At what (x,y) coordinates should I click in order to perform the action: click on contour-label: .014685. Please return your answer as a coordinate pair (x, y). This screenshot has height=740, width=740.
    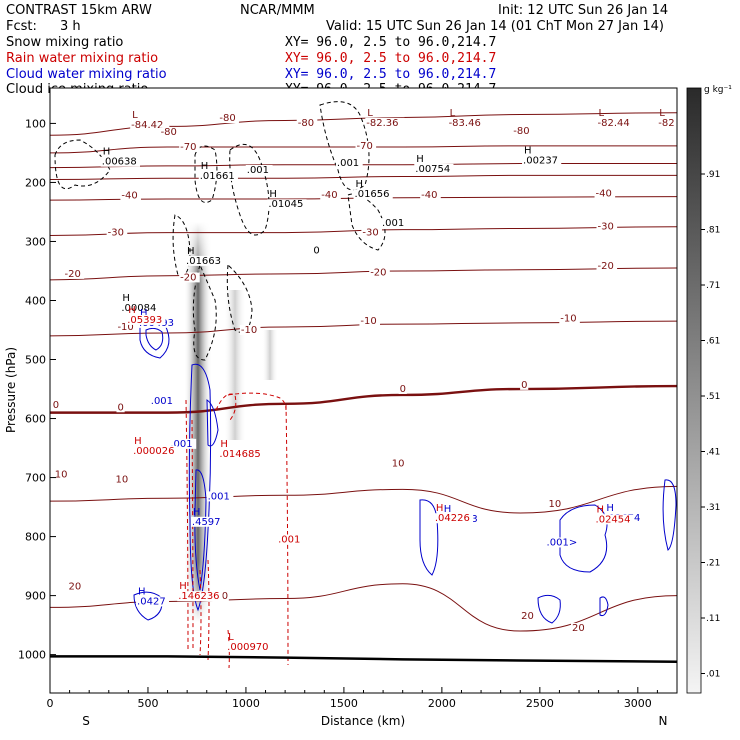
    Looking at the image, I should click on (239, 454).